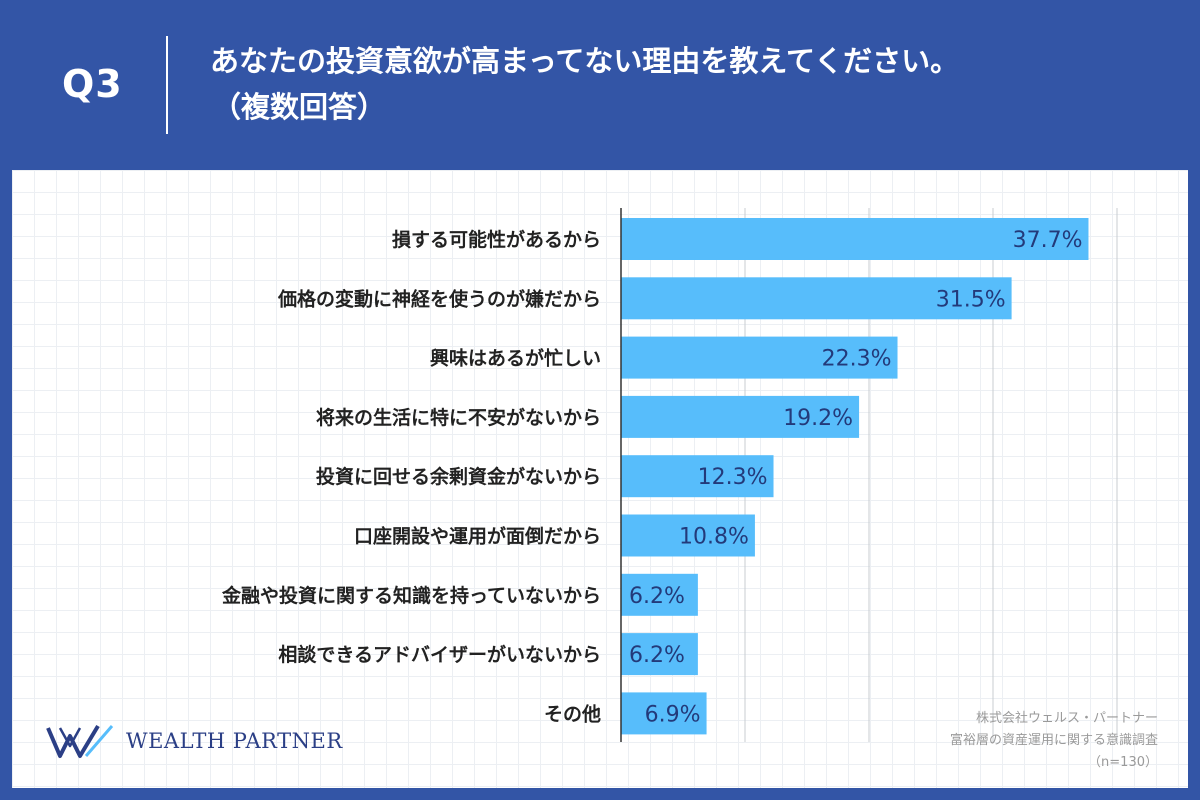 This screenshot has width=1200, height=800. I want to click on data-label: 19.2%, so click(818, 418).